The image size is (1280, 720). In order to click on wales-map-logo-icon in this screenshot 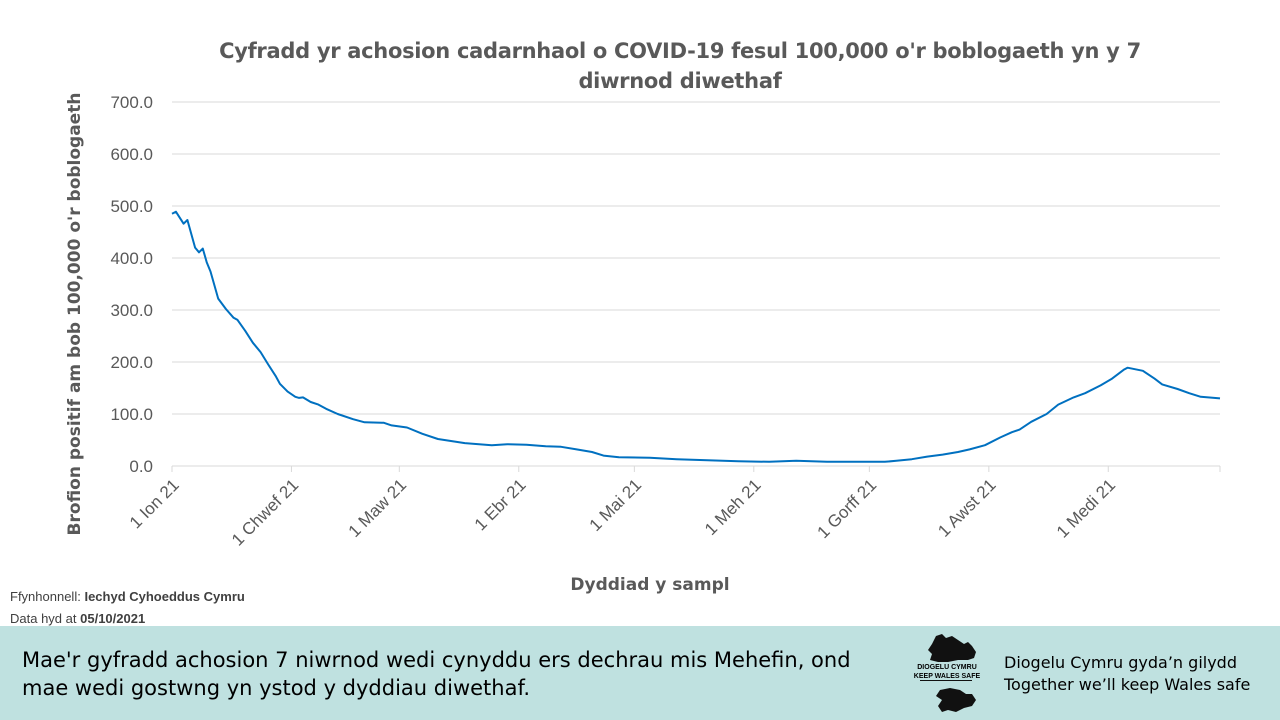, I will do `click(948, 673)`.